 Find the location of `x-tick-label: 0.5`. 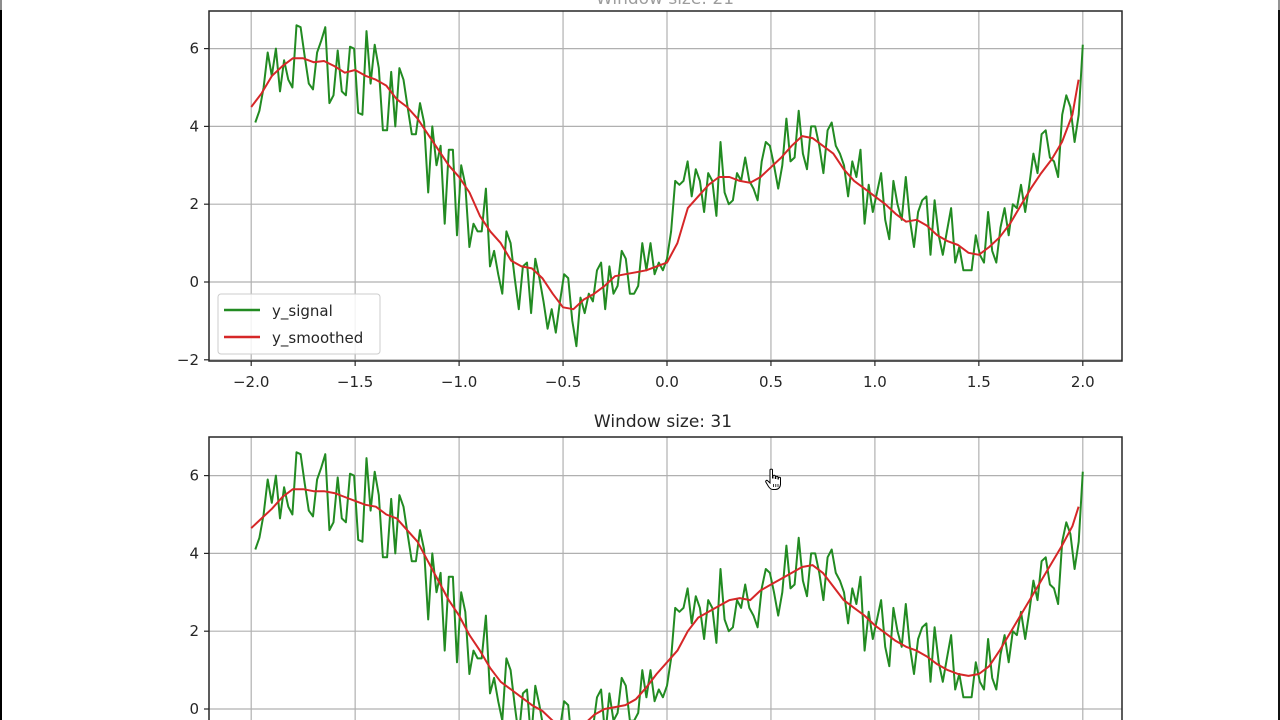

x-tick-label: 0.5 is located at coordinates (771, 382).